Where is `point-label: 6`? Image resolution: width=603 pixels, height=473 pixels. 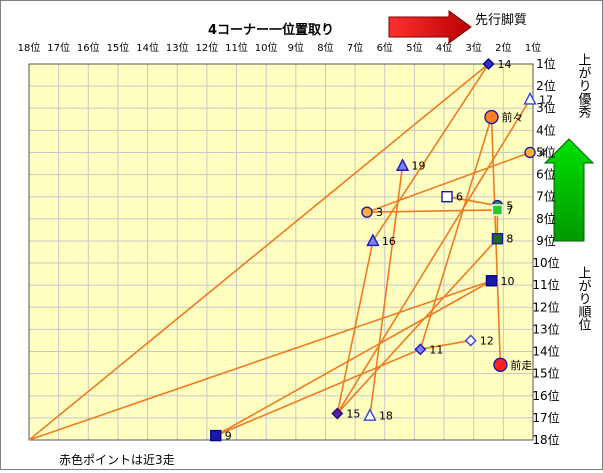
point-label: 6 is located at coordinates (459, 197).